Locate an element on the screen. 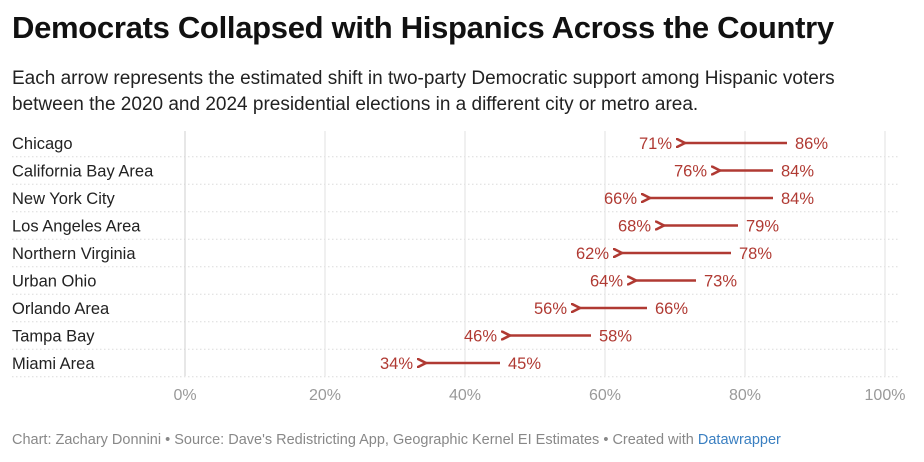 The width and height of the screenshot is (924, 462). arrow-row: Northern Virginia 78% 62% is located at coordinates (392, 254).